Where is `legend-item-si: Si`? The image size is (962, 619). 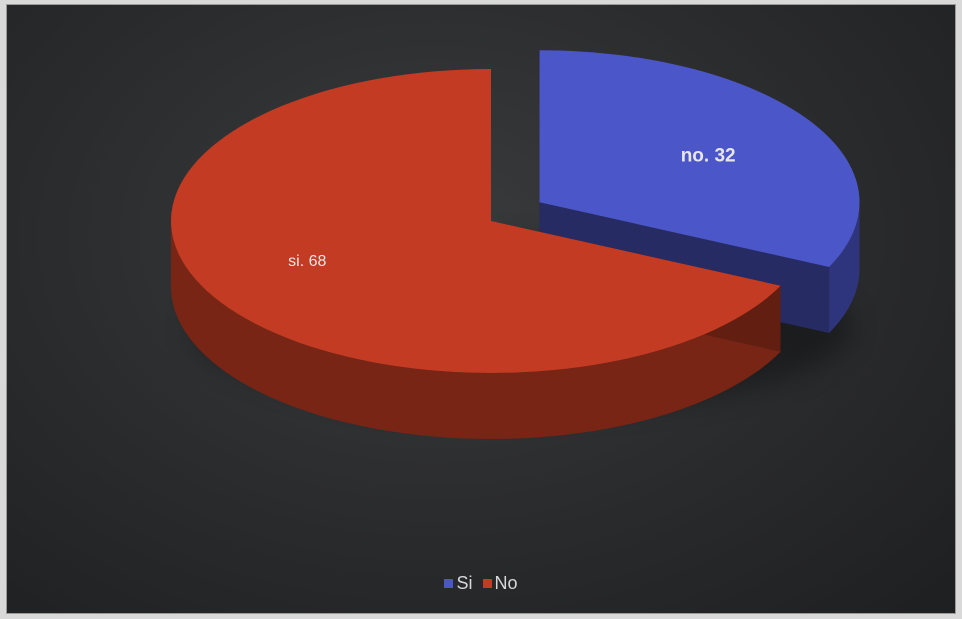 legend-item-si: Si is located at coordinates (458, 583).